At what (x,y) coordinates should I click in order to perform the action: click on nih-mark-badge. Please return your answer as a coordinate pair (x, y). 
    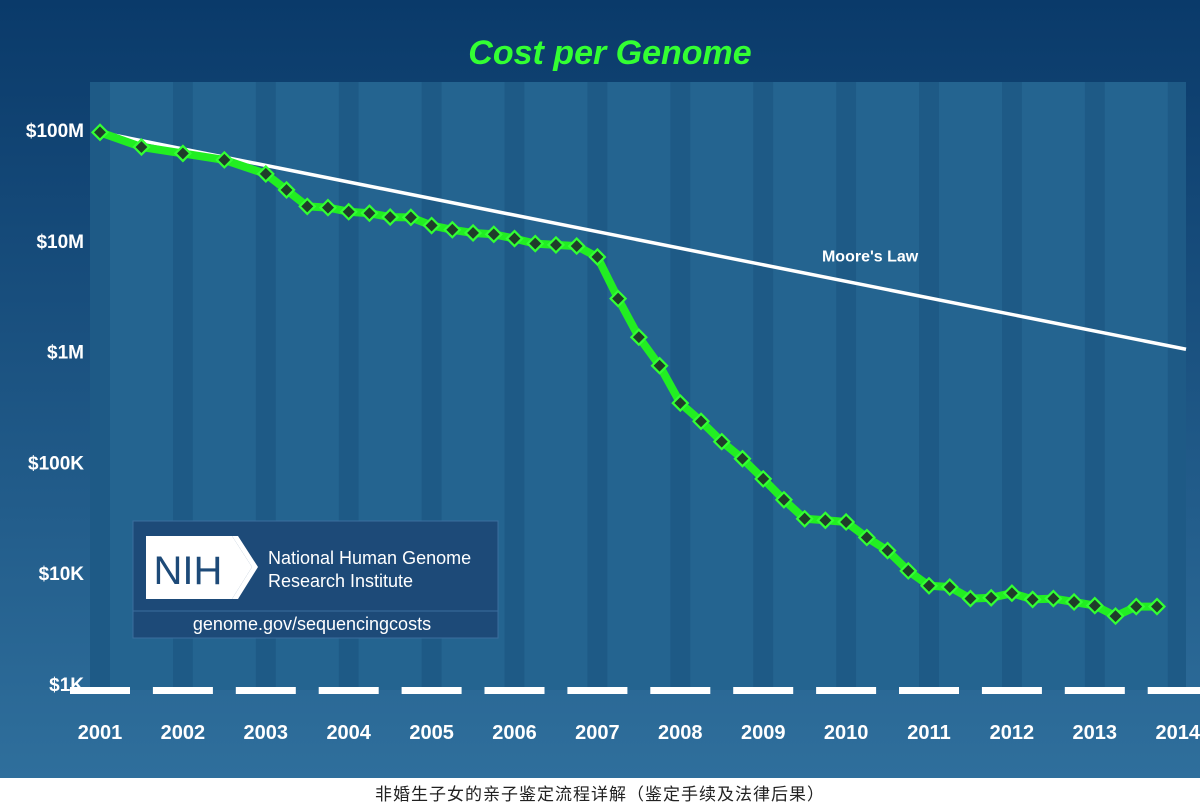
    Looking at the image, I should click on (199, 567).